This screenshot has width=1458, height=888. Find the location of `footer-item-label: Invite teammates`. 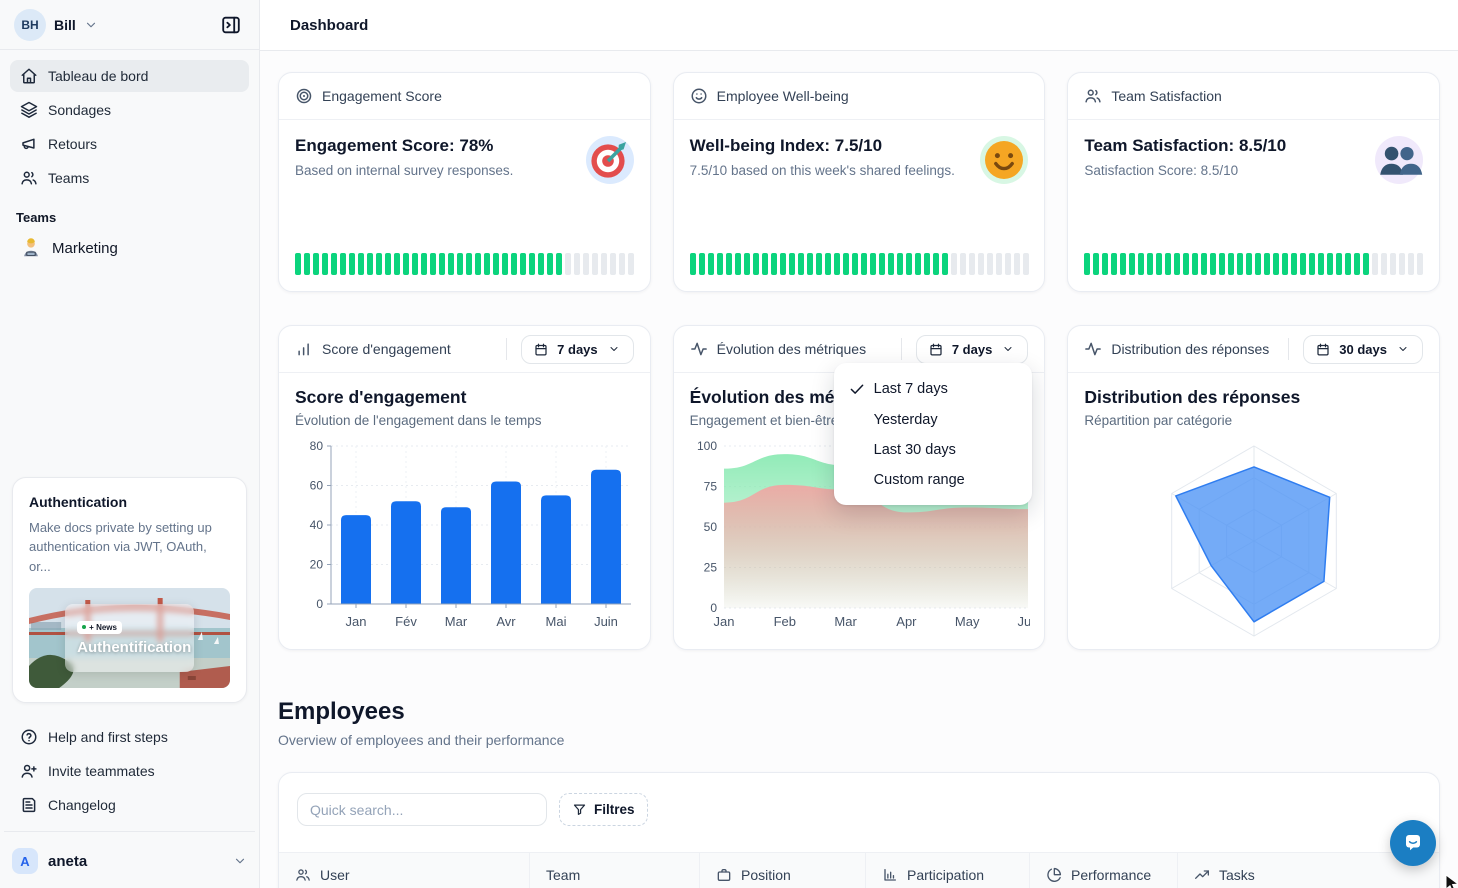

footer-item-label: Invite teammates is located at coordinates (101, 771).